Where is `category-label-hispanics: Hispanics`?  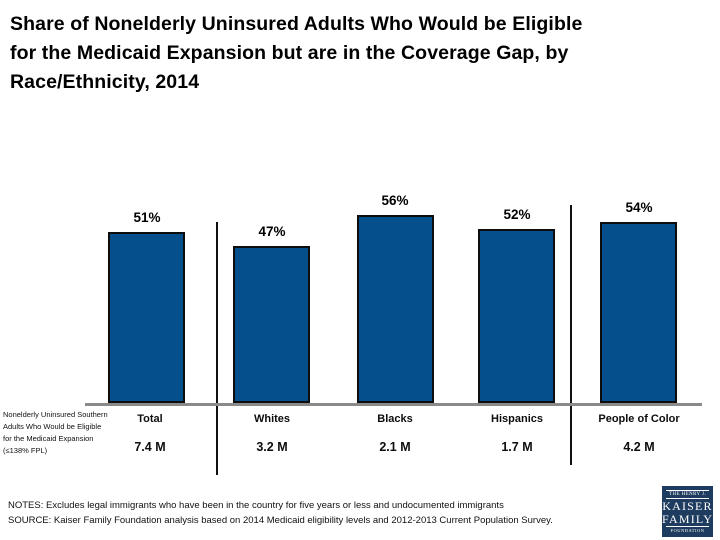 category-label-hispanics: Hispanics is located at coordinates (517, 419).